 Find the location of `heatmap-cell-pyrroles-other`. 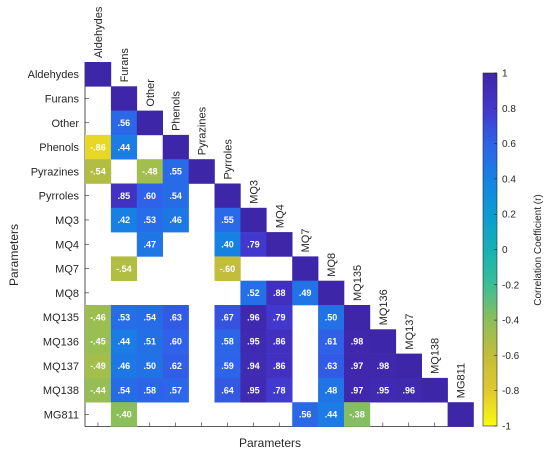

heatmap-cell-pyrroles-other is located at coordinates (149, 196).